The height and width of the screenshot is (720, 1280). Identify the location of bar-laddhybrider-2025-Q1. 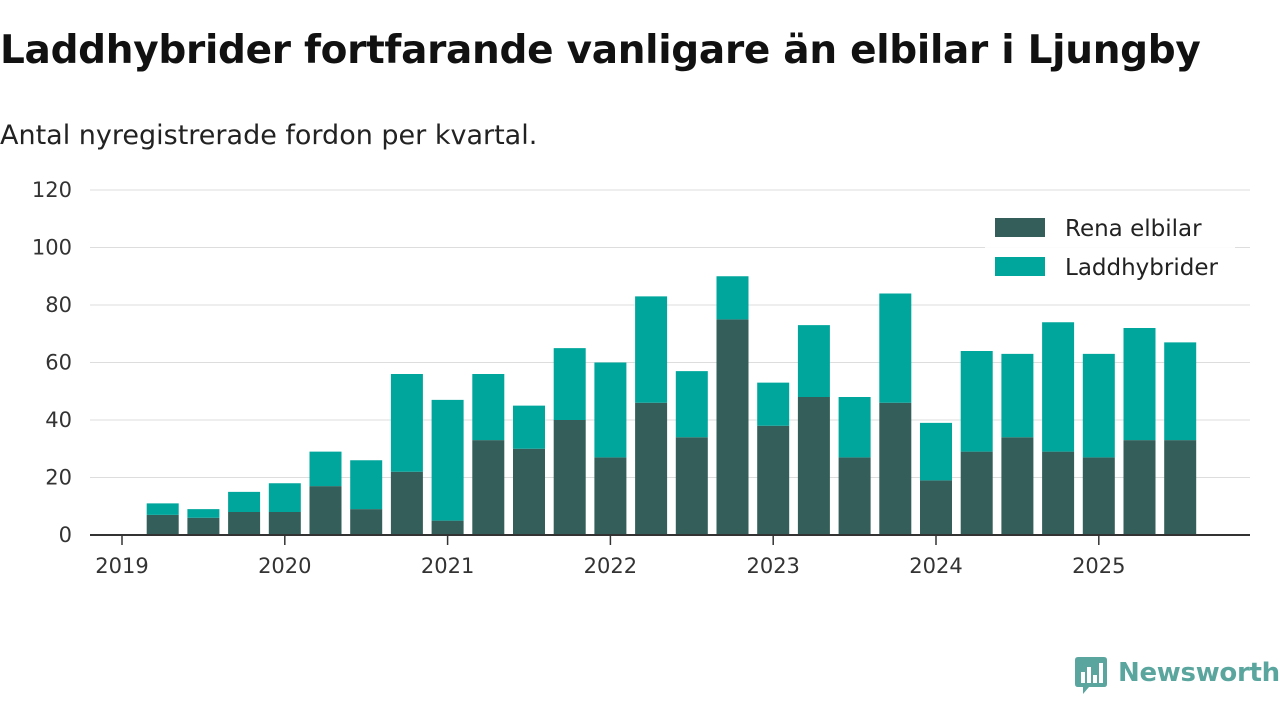
(1098, 405).